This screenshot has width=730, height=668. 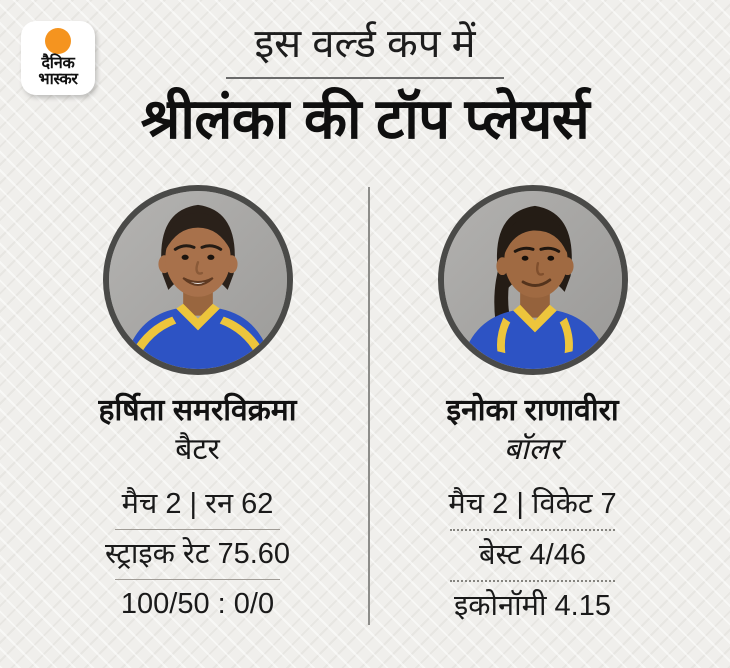 I want to click on kicker-underline, so click(x=365, y=78).